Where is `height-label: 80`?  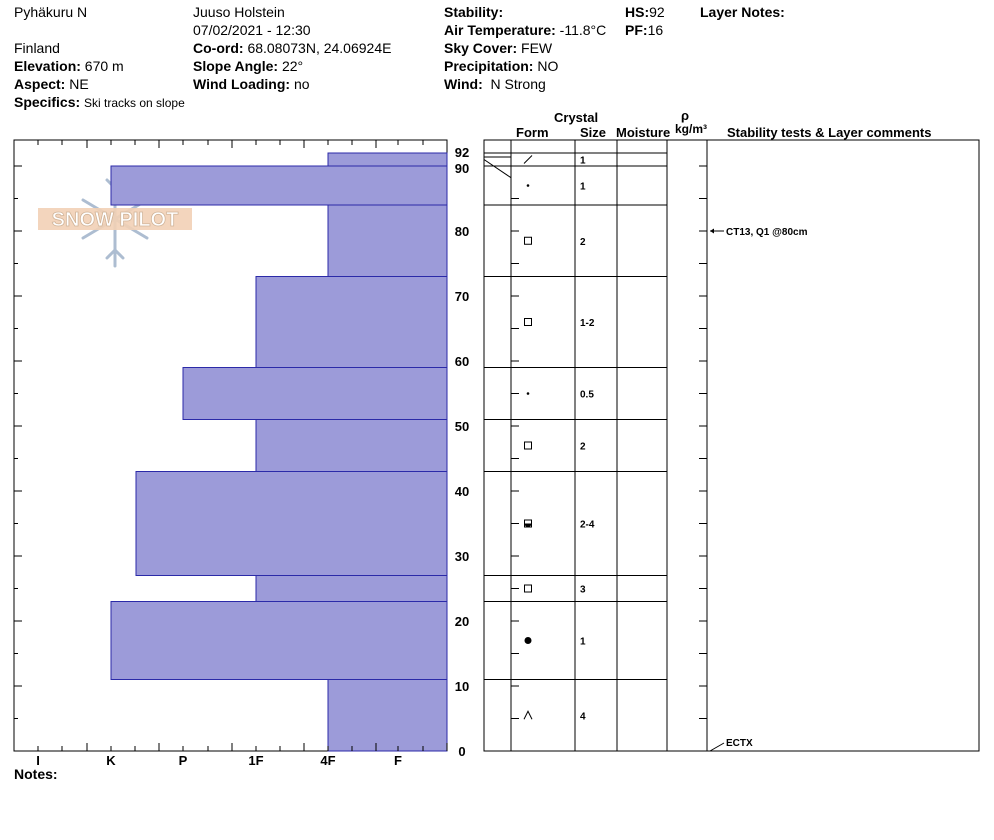 height-label: 80 is located at coordinates (462, 231).